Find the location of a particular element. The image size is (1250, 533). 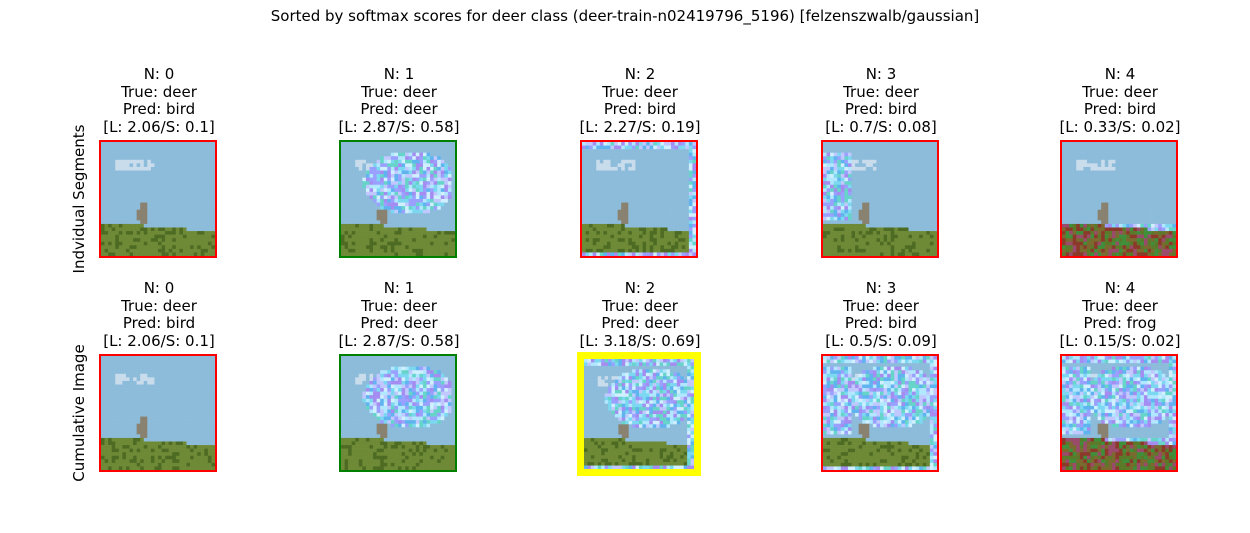

panel-scores-text: [L: 3.18/S: 0.69] is located at coordinates (640, 342).